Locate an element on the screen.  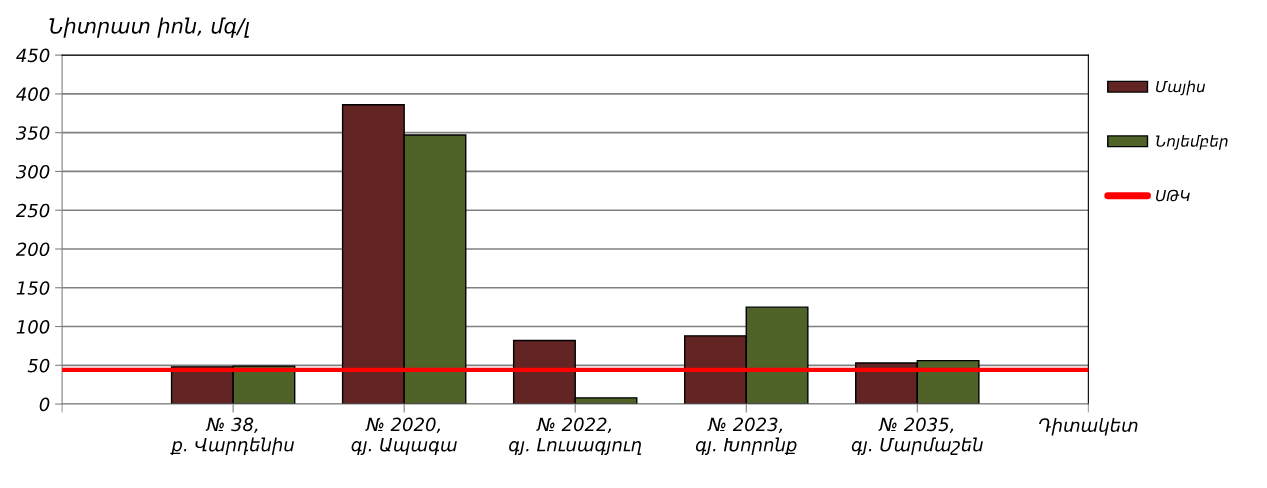
y-tick-label: 50 is located at coordinates (38, 365).